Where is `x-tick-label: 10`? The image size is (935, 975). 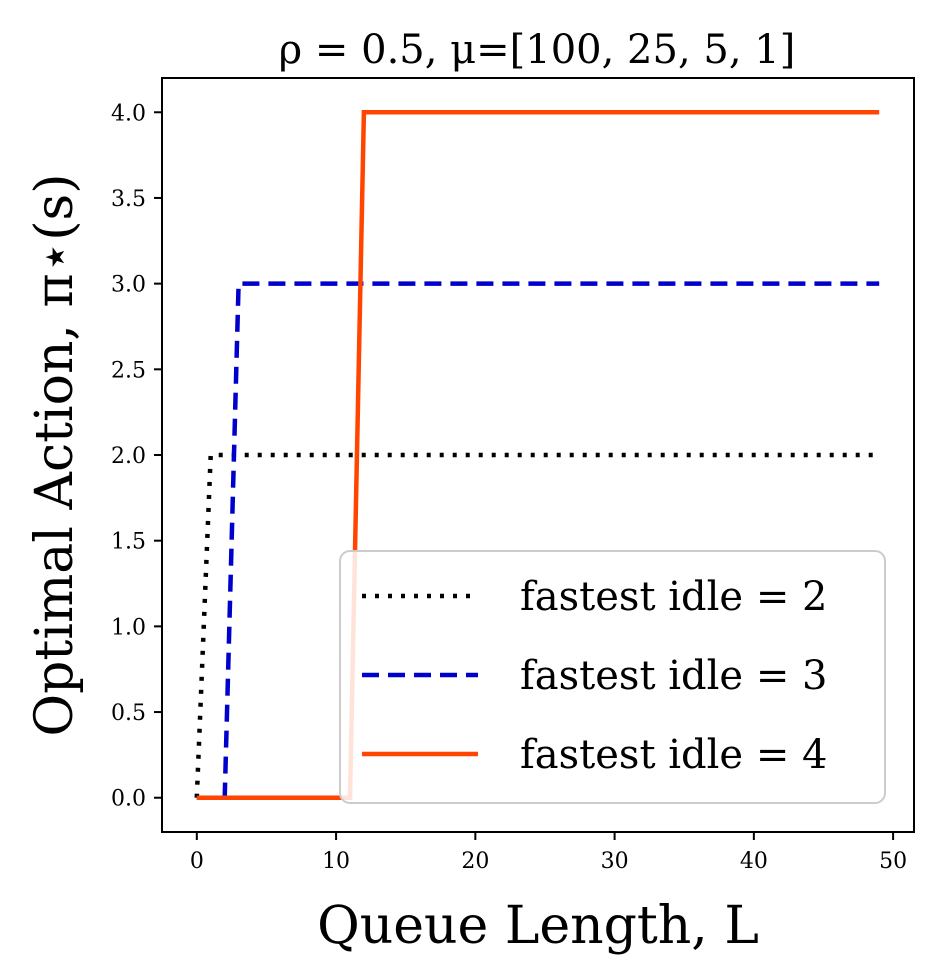 x-tick-label: 10 is located at coordinates (336, 861).